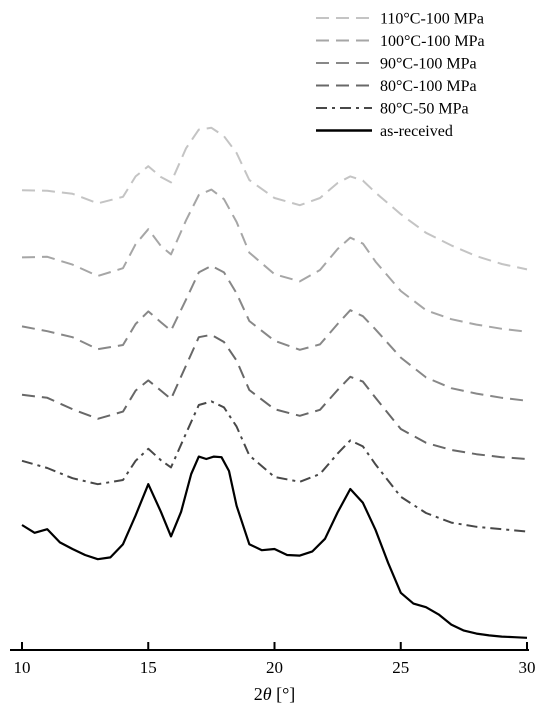  What do you see at coordinates (274, 667) in the screenshot?
I see `x-tick-label-2: 20` at bounding box center [274, 667].